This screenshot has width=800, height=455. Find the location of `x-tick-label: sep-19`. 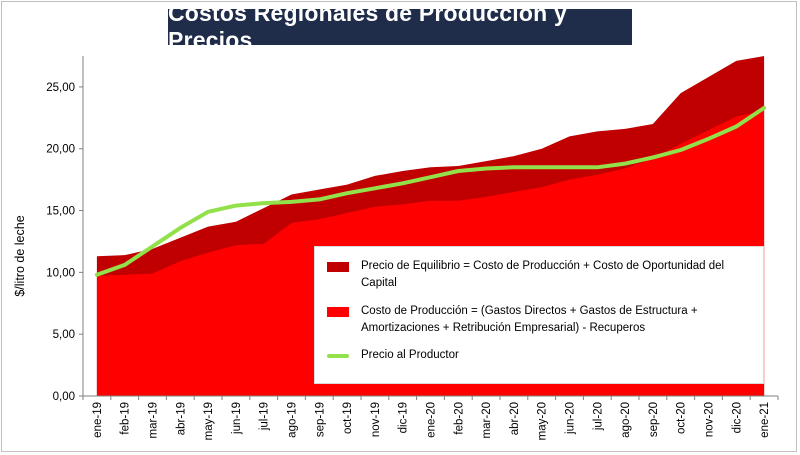

x-tick-label: sep-19 is located at coordinates (320, 419).